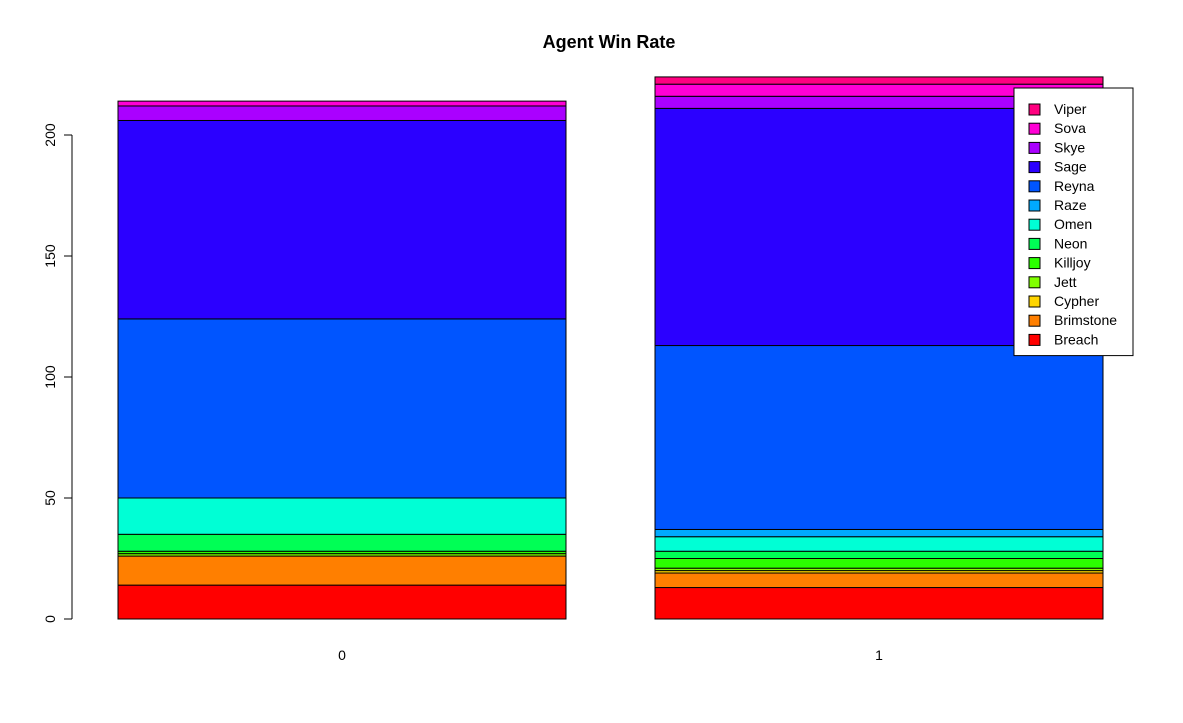 This screenshot has width=1183, height=723. What do you see at coordinates (342, 655) in the screenshot?
I see `x-tick-label: 0` at bounding box center [342, 655].